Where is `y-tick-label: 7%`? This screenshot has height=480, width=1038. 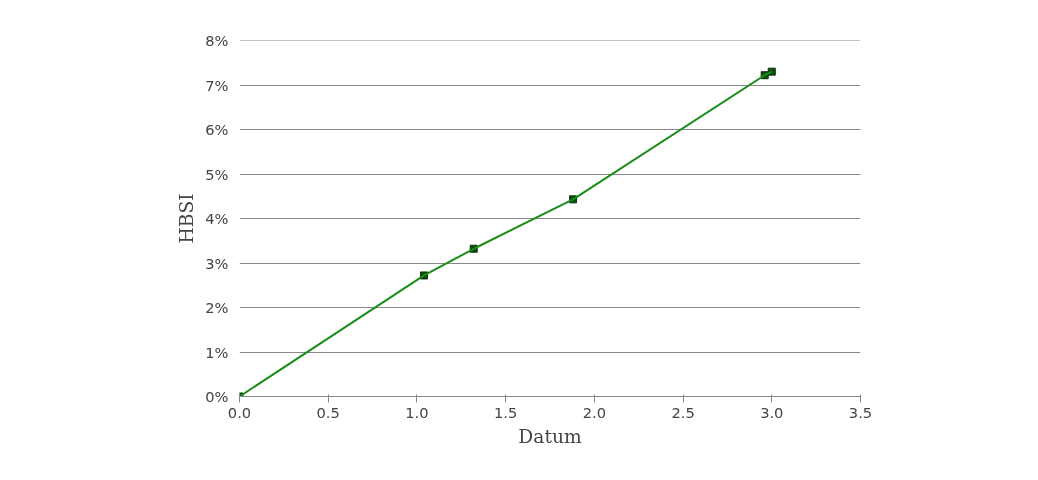
y-tick-label: 7% is located at coordinates (217, 85).